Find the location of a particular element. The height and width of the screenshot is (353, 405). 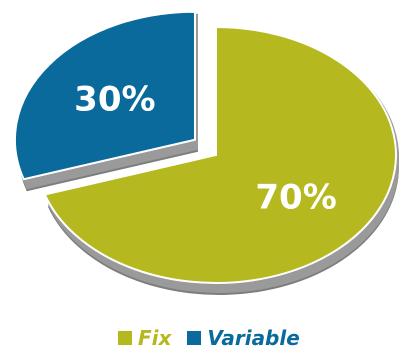

legend-swatch-variable is located at coordinates (194, 338).